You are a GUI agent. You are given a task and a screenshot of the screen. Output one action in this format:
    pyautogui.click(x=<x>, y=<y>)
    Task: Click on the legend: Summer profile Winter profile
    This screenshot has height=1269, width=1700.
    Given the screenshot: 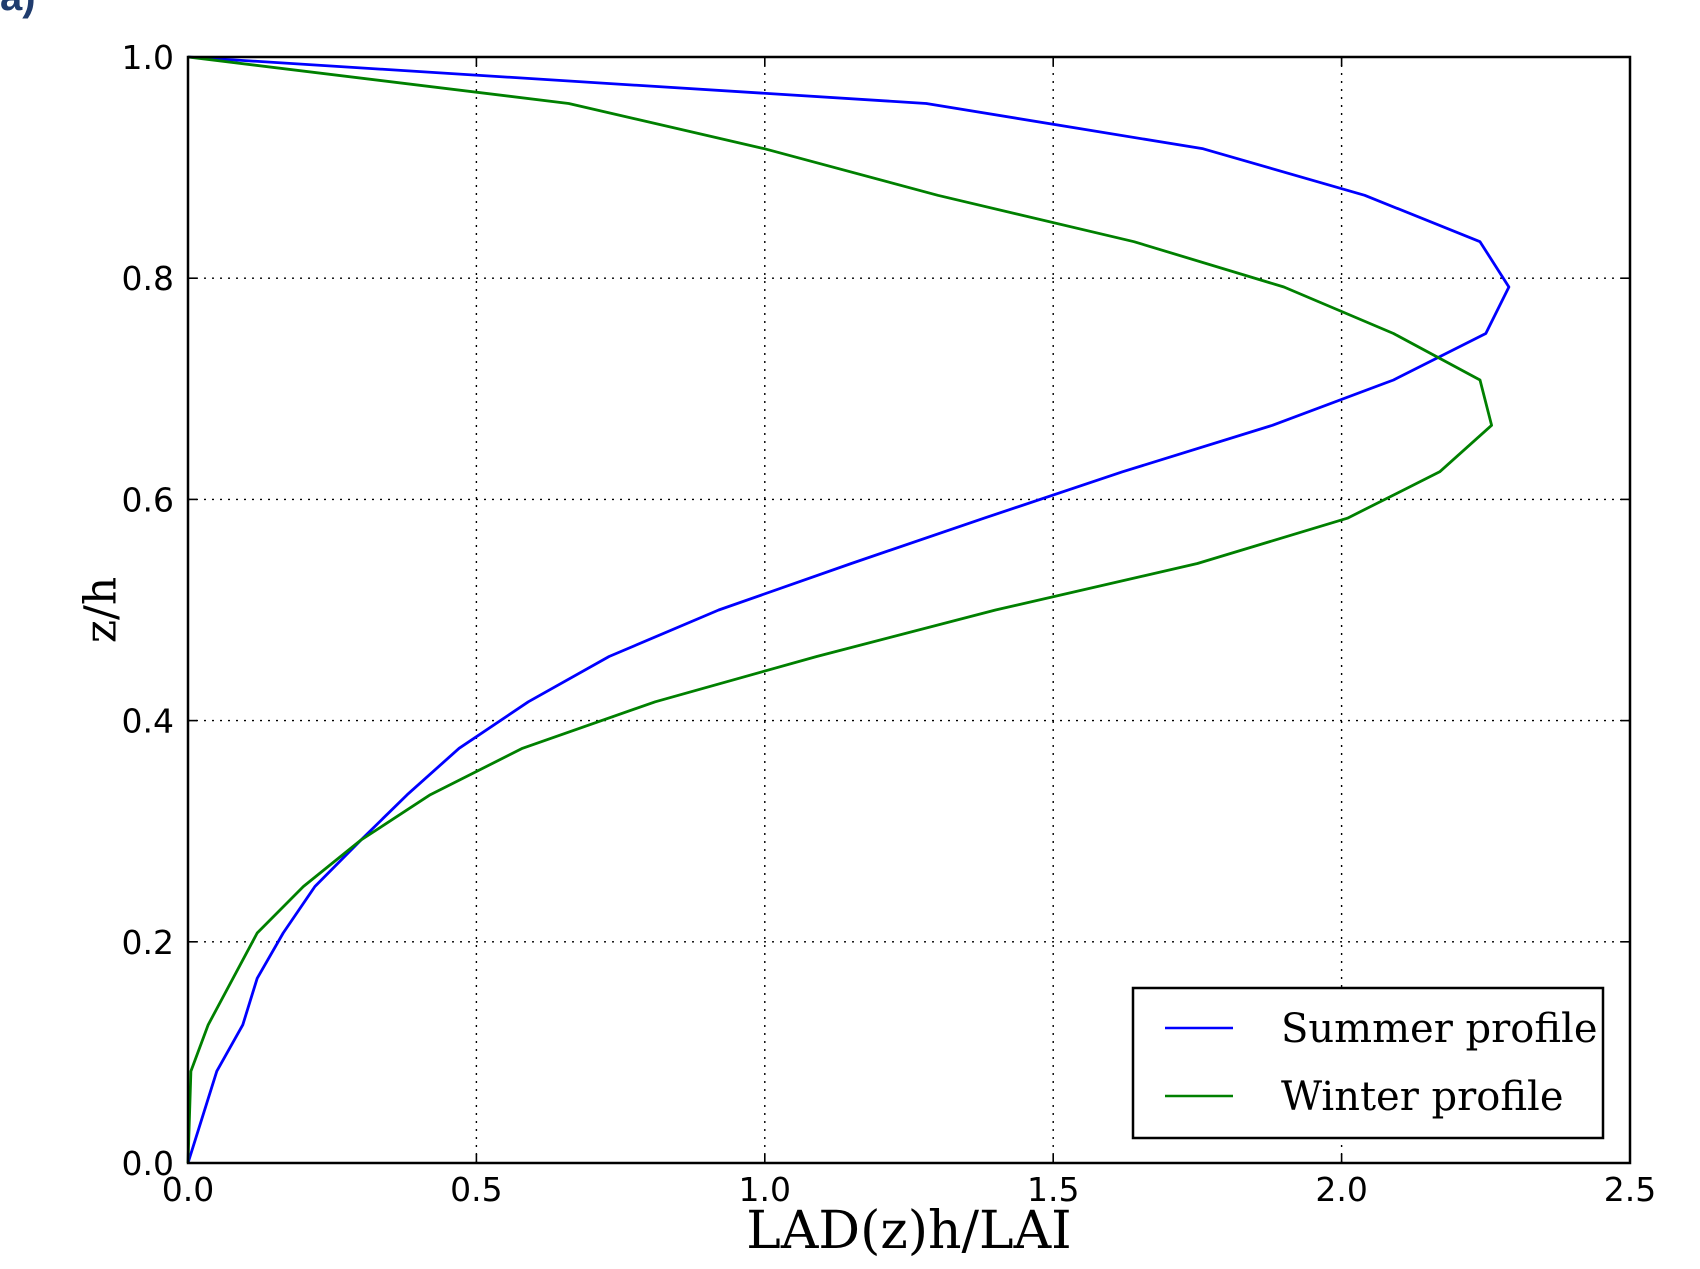 What is the action you would take?
    pyautogui.click(x=1368, y=1063)
    